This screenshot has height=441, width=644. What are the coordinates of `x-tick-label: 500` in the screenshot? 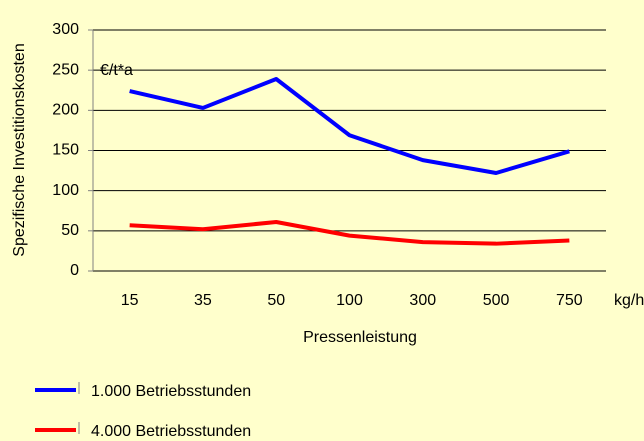 It's located at (496, 300).